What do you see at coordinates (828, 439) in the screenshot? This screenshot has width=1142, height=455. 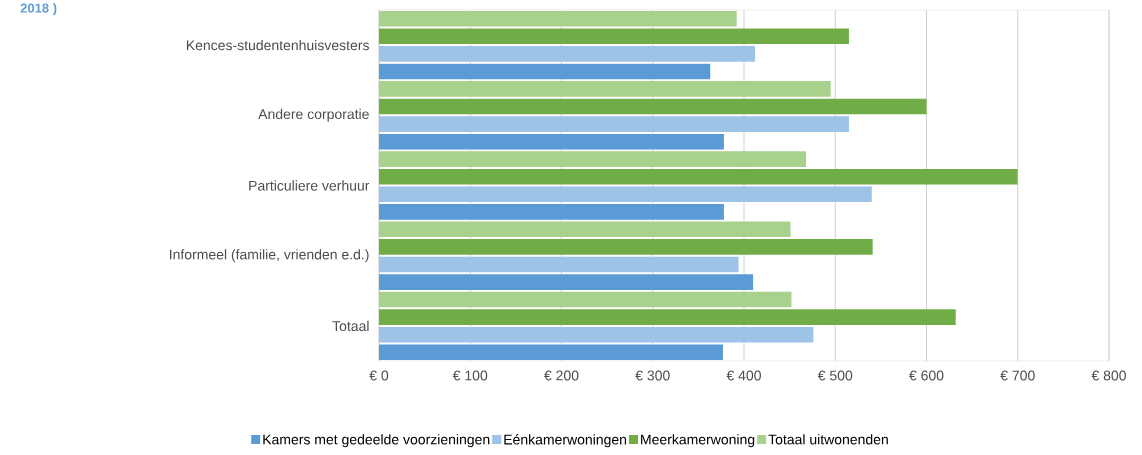 I see `legend-label: Totaal uitwonenden` at bounding box center [828, 439].